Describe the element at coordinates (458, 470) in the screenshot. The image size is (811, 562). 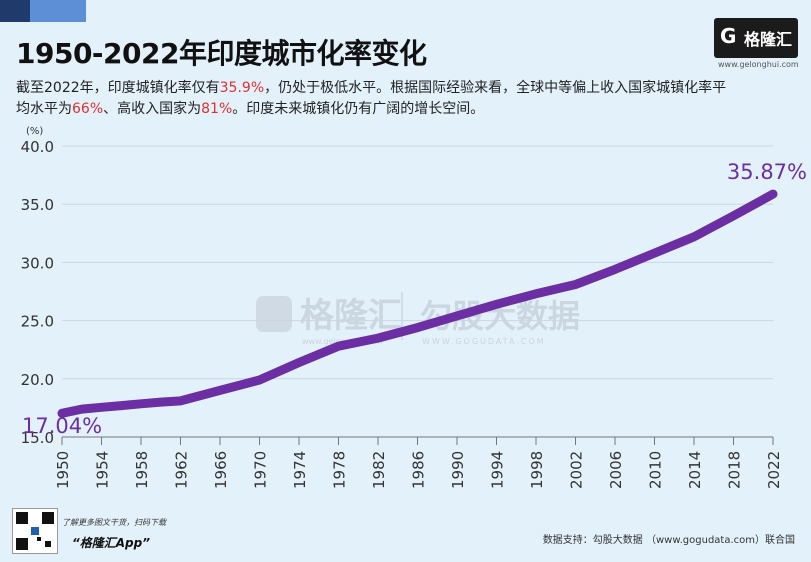
I see `x-tick-label: 1990` at that location.